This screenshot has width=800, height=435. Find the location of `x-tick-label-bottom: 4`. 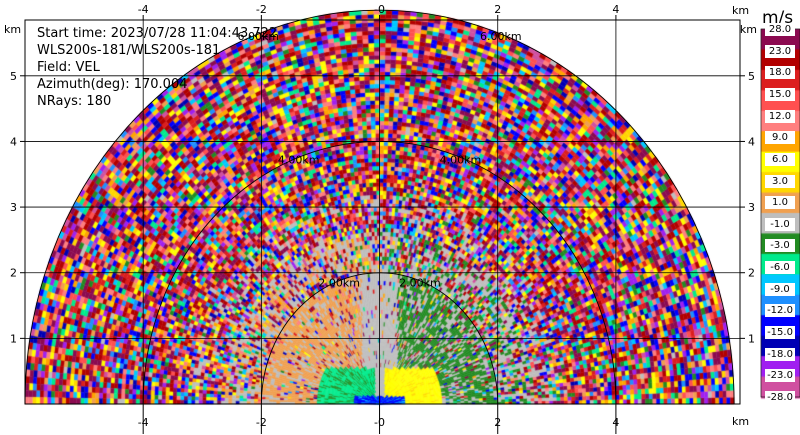

x-tick-label-bottom: 4 is located at coordinates (615, 422).